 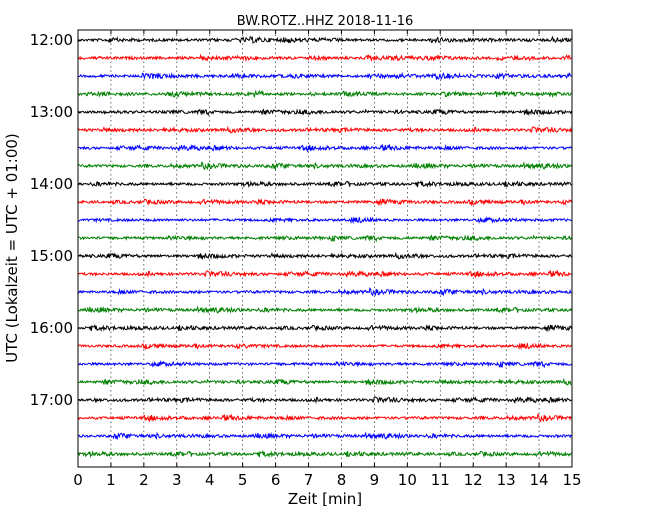 I want to click on x-tick-label: 12, so click(x=473, y=480).